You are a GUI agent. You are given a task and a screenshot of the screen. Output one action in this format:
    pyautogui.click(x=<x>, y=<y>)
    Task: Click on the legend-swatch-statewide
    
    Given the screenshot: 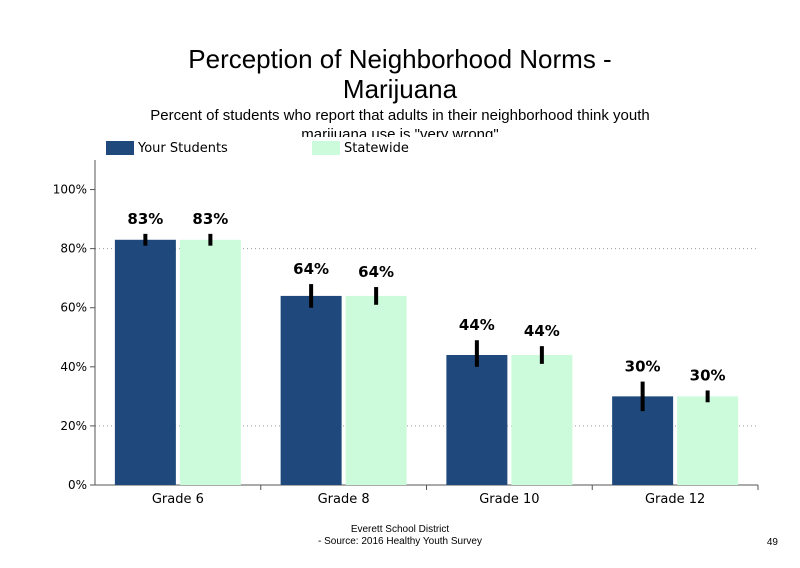 What is the action you would take?
    pyautogui.click(x=326, y=148)
    